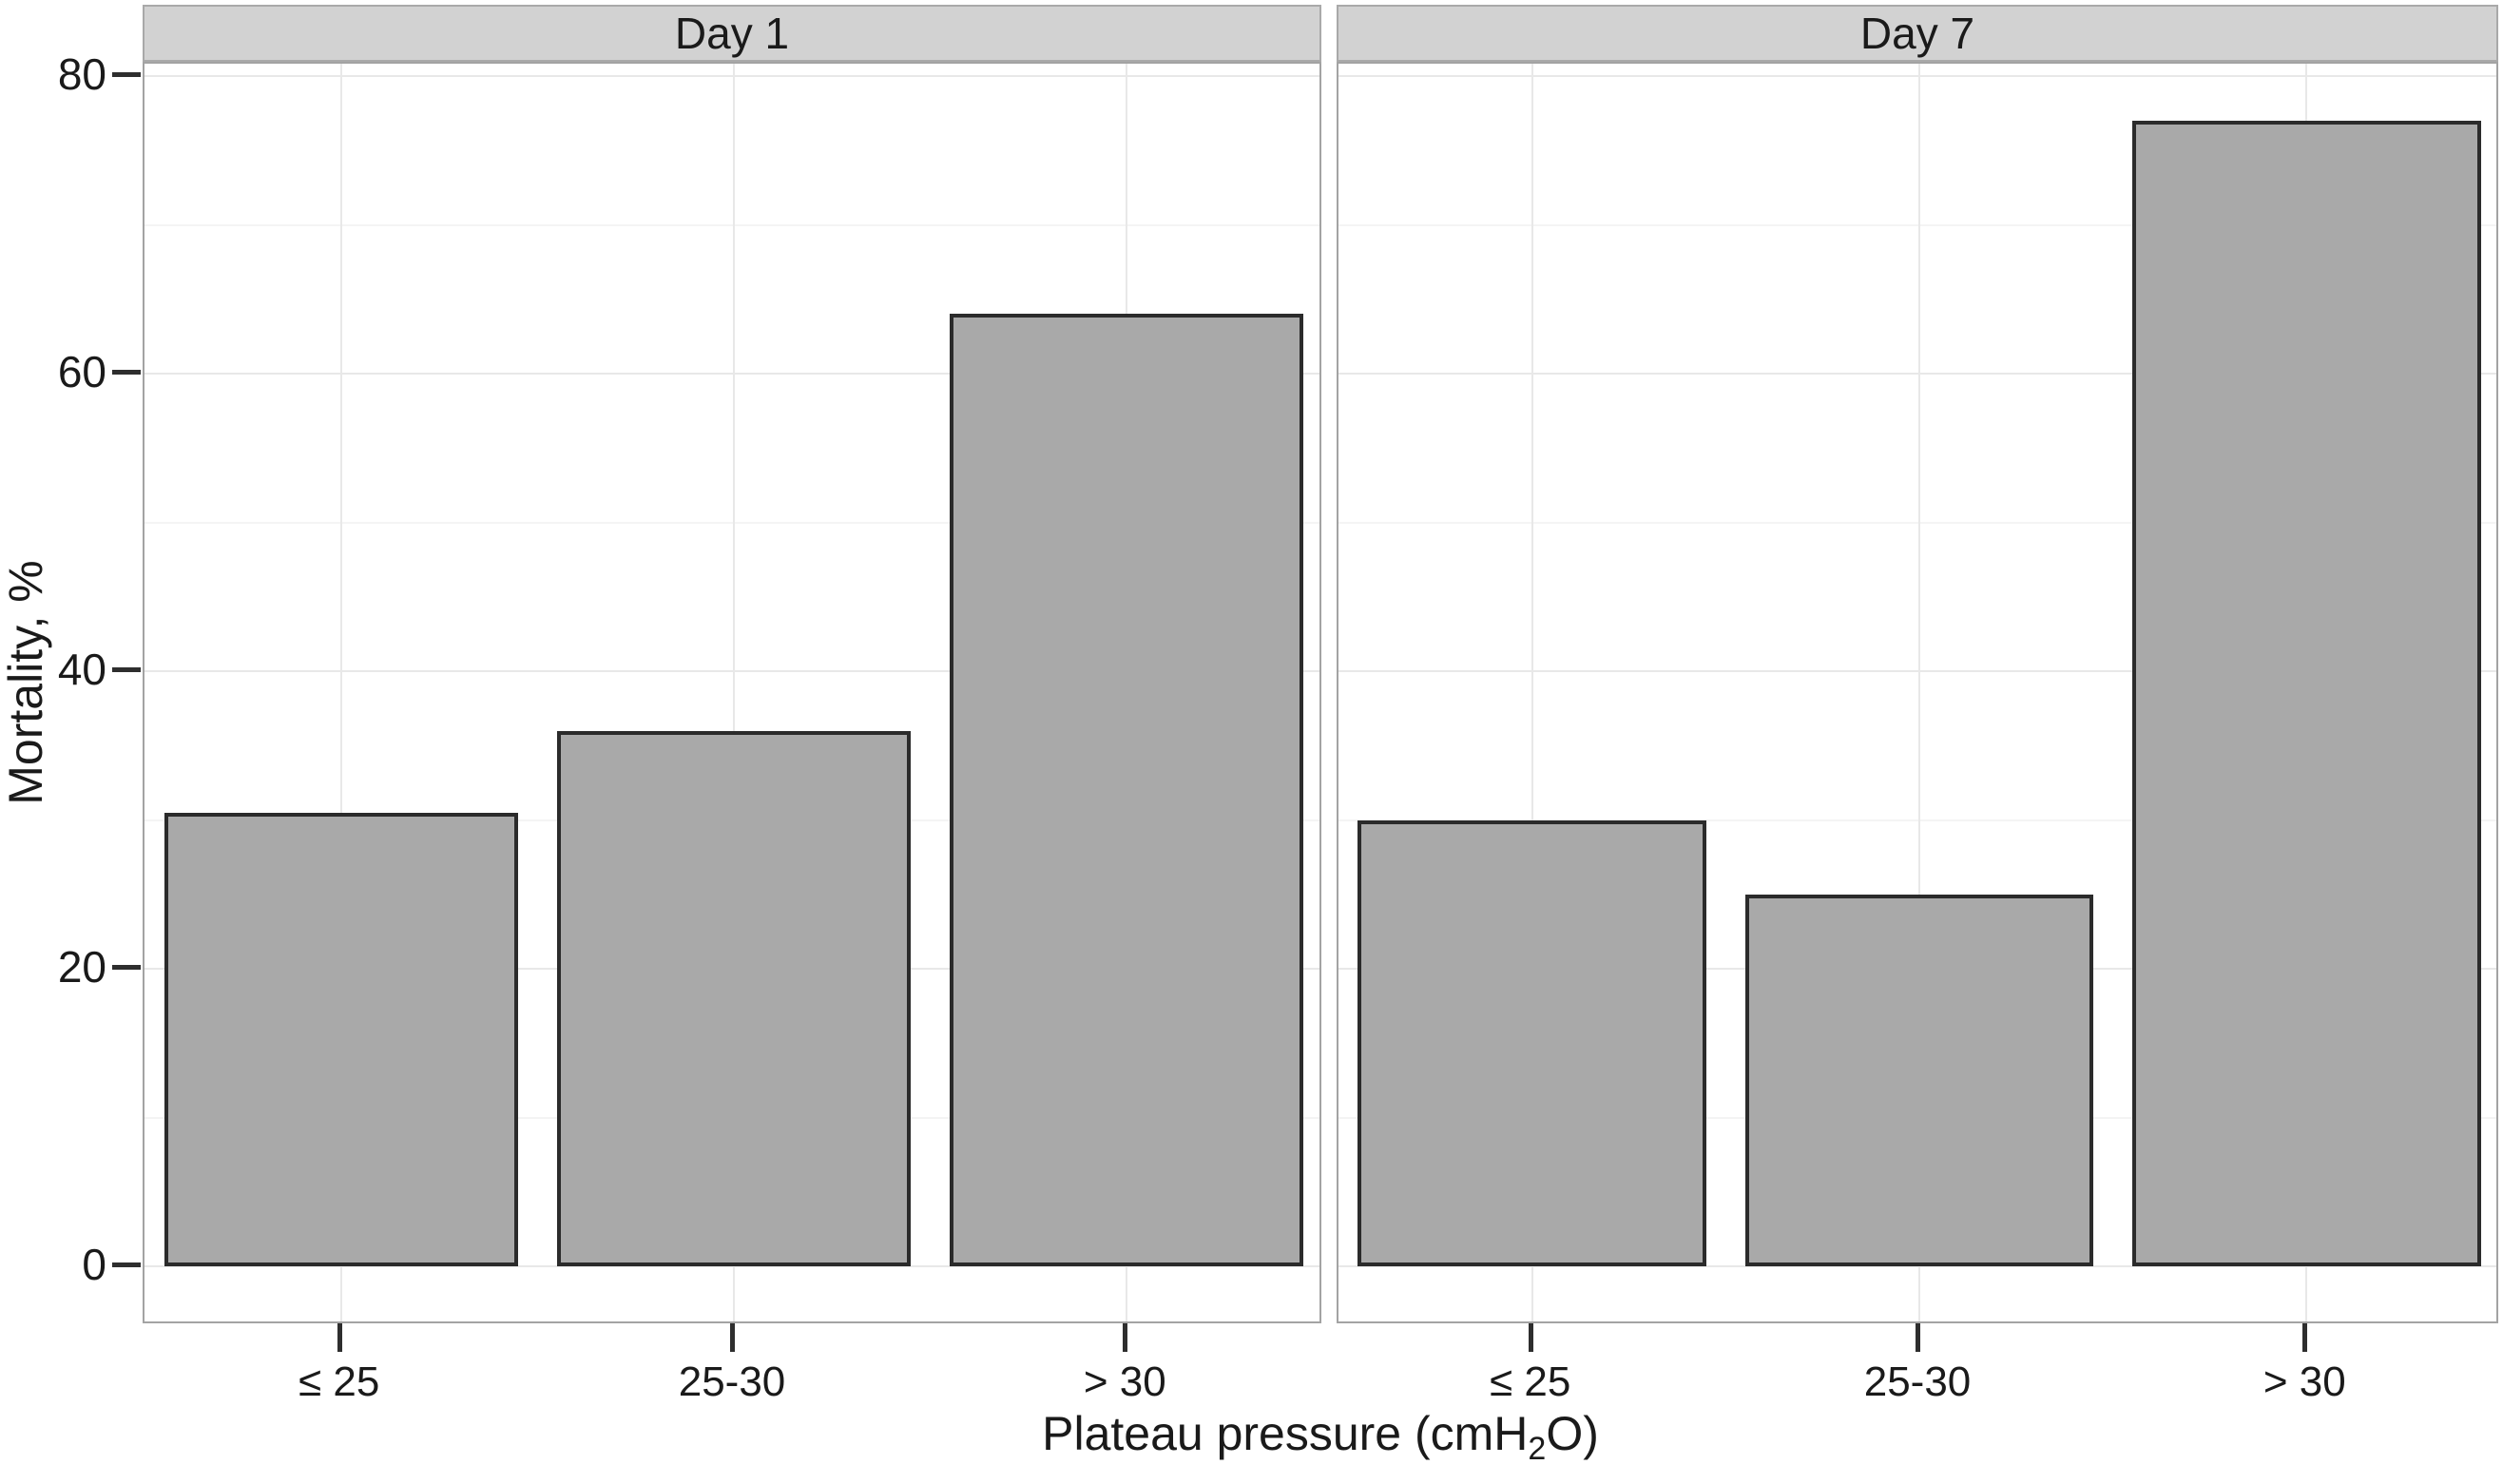 The image size is (2503, 1484). Describe the element at coordinates (1286, 1433) in the screenshot. I see `x-axis-title-text: Plateau pressure (cmH` at that location.